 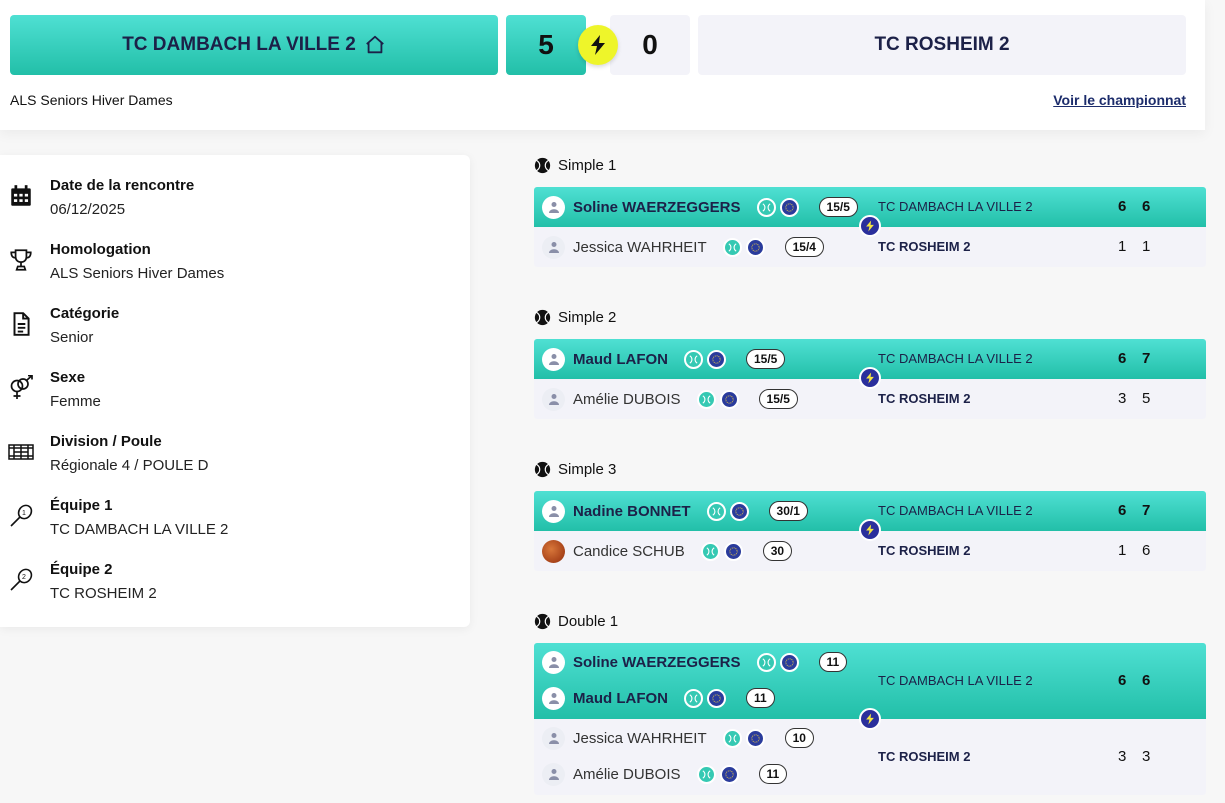 I want to click on winner-player: Soline WAERZEGGERS 11, so click(x=695, y=662).